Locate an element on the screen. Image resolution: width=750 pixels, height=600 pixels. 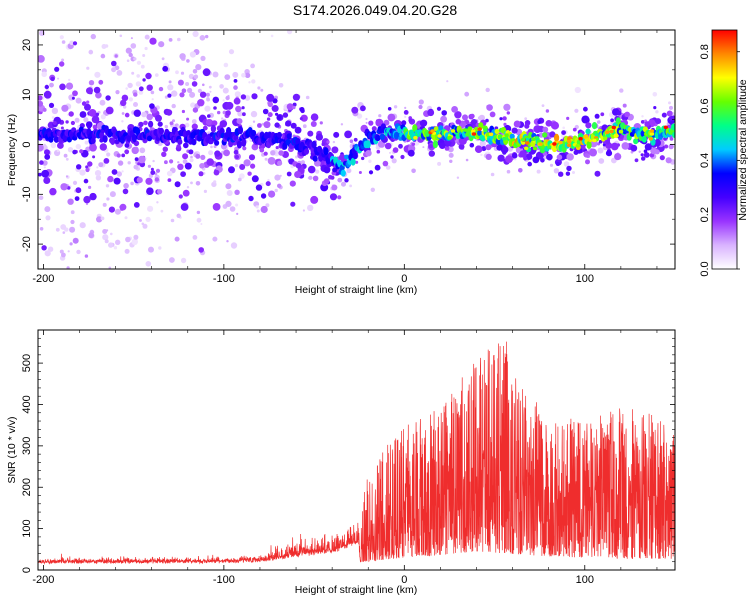
y-tick-label: 0 is located at coordinates (27, 144).